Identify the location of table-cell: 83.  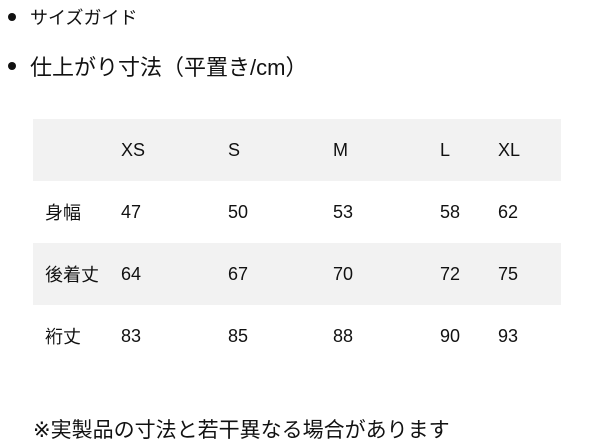
(131, 335).